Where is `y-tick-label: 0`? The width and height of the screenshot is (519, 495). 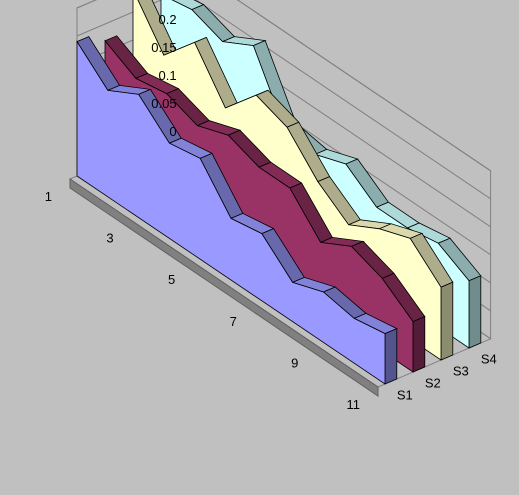
y-tick-label: 0 is located at coordinates (172, 131).